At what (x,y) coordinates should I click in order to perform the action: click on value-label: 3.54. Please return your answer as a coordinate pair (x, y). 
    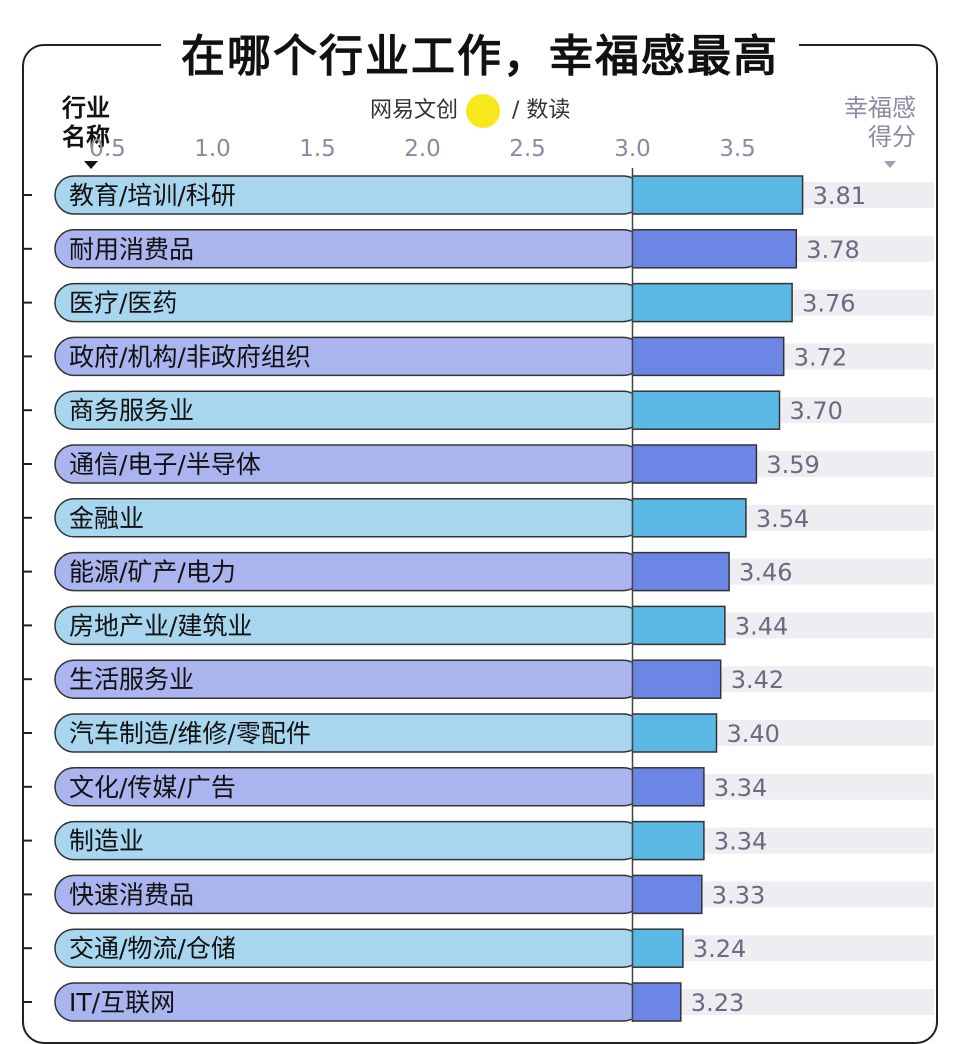
    Looking at the image, I should click on (782, 519).